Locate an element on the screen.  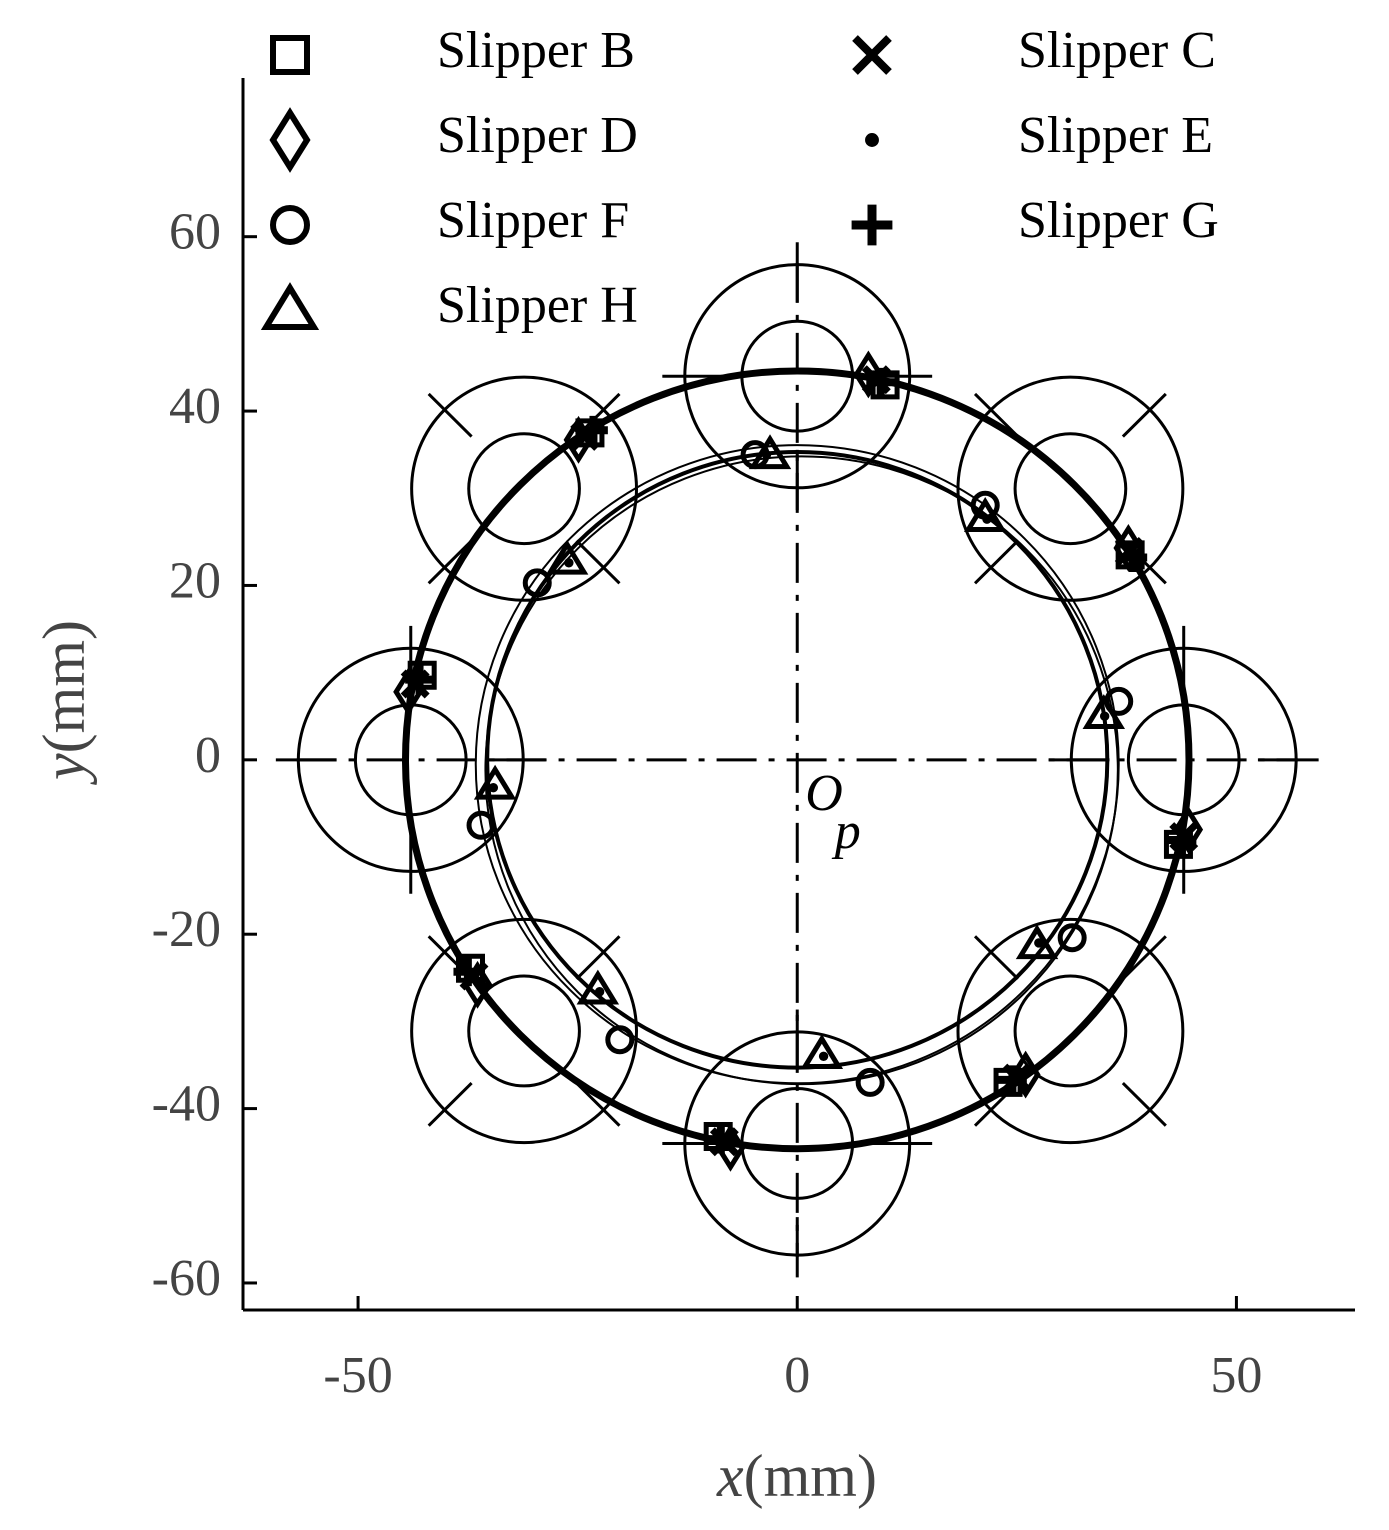
x-axis-label: x(mm) is located at coordinates (796, 1476).